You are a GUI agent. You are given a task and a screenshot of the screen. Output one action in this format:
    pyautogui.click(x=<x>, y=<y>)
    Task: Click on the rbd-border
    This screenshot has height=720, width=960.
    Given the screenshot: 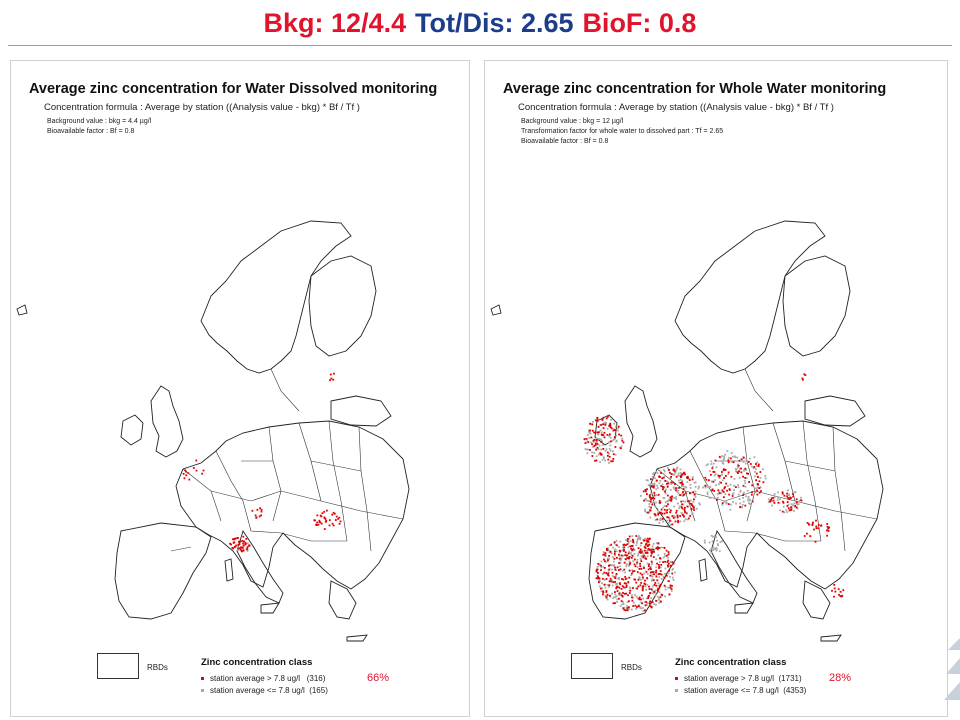 What is the action you would take?
    pyautogui.click(x=365, y=489)
    